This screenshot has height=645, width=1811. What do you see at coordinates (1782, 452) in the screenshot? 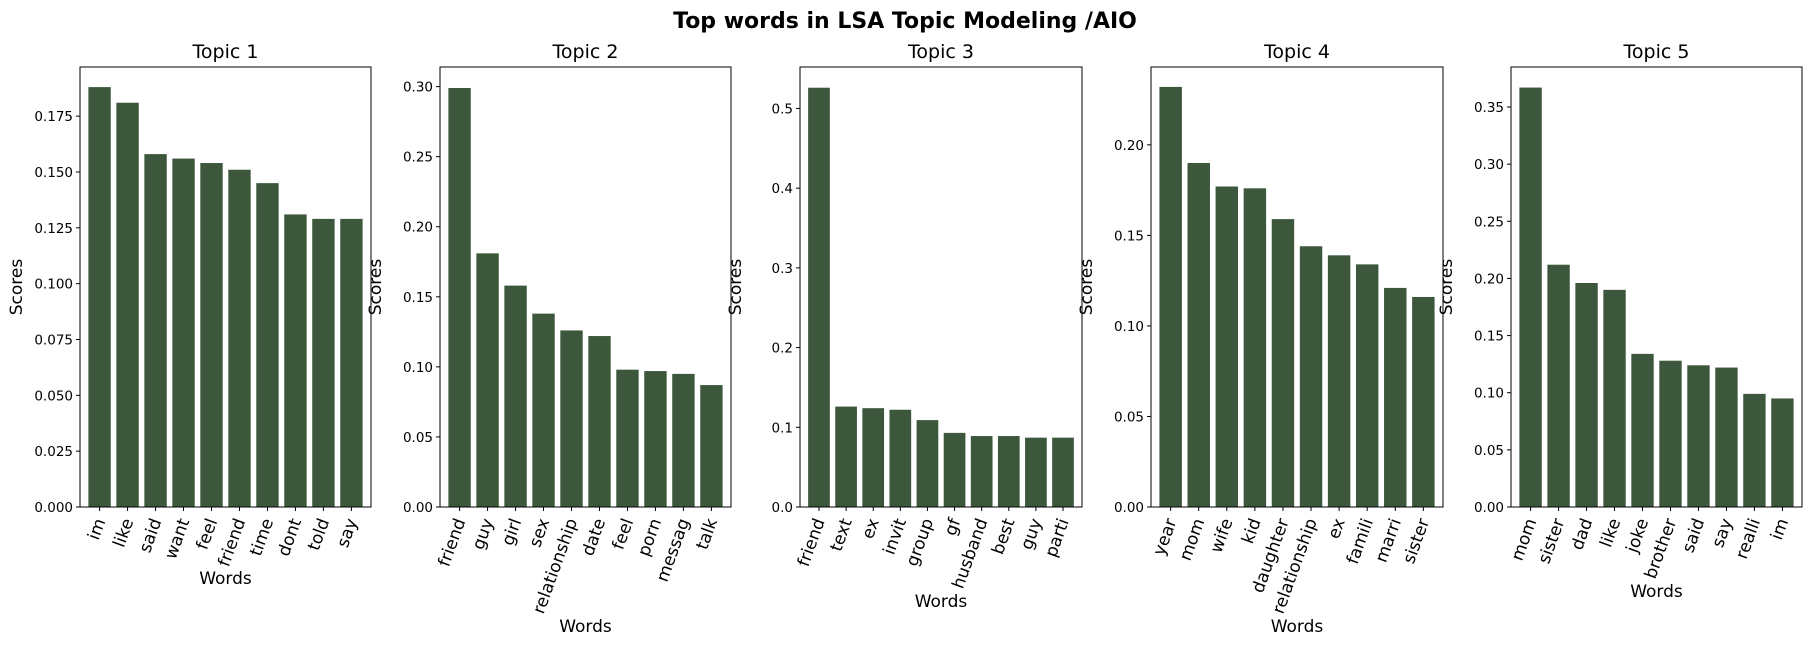
I see `bar-im` at bounding box center [1782, 452].